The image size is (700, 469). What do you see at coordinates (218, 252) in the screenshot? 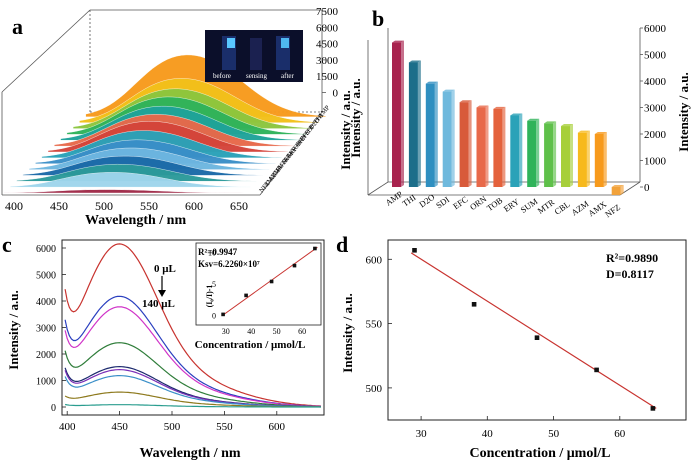
I see `inset-r2-label: R²=0.9947` at bounding box center [218, 252].